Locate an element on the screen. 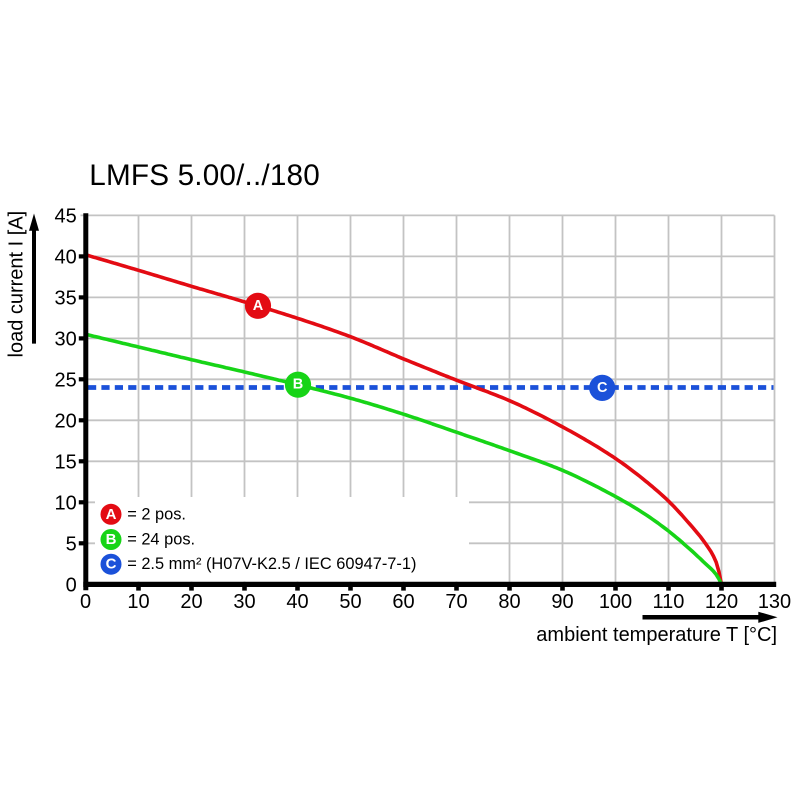 Image resolution: width=800 pixels, height=800 pixels. svg-text: = 24 pos. is located at coordinates (161, 540).